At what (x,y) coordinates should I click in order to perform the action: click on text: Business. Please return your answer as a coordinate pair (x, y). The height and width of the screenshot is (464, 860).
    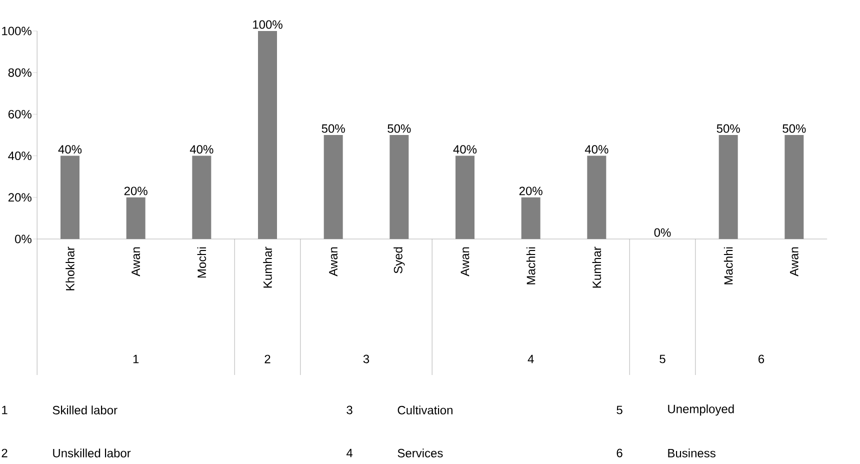
    Looking at the image, I should click on (692, 453).